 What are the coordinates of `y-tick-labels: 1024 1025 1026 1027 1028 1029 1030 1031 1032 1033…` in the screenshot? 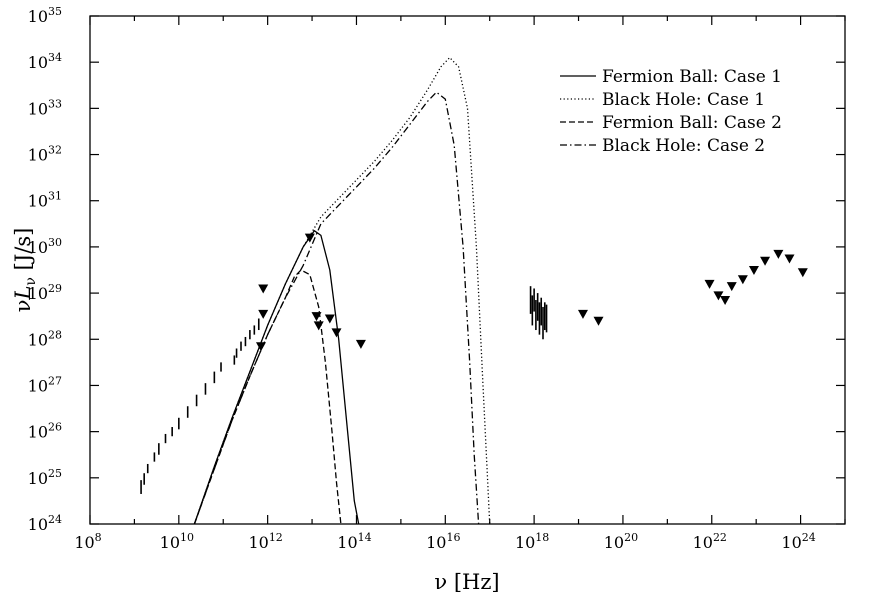 It's located at (45, 269).